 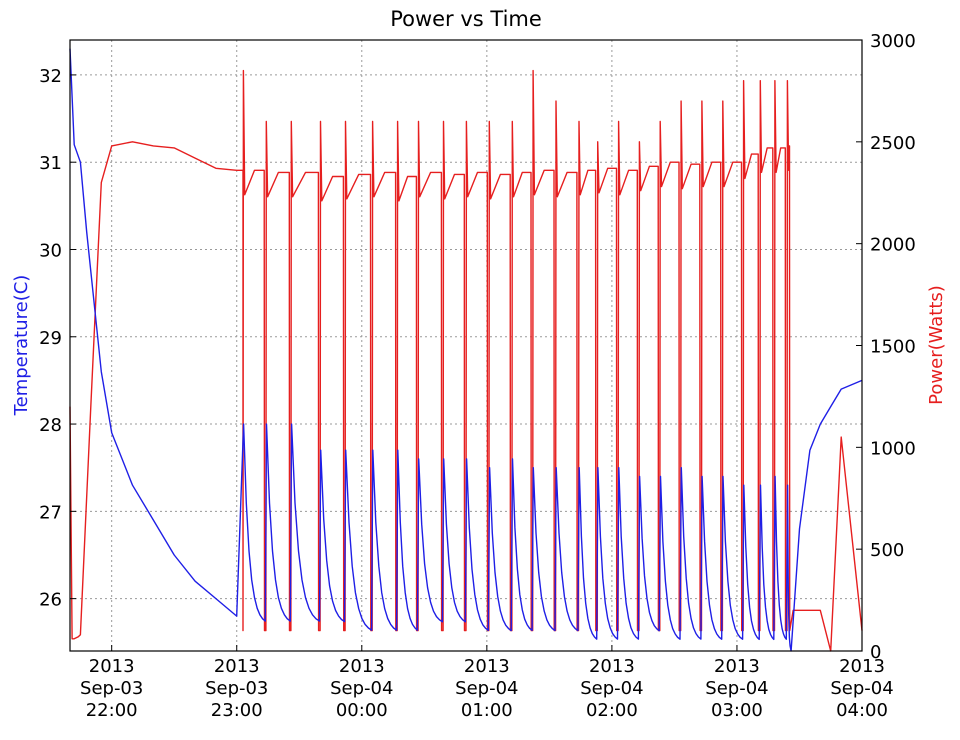 What do you see at coordinates (50, 76) in the screenshot?
I see `y-tick-label: 32` at bounding box center [50, 76].